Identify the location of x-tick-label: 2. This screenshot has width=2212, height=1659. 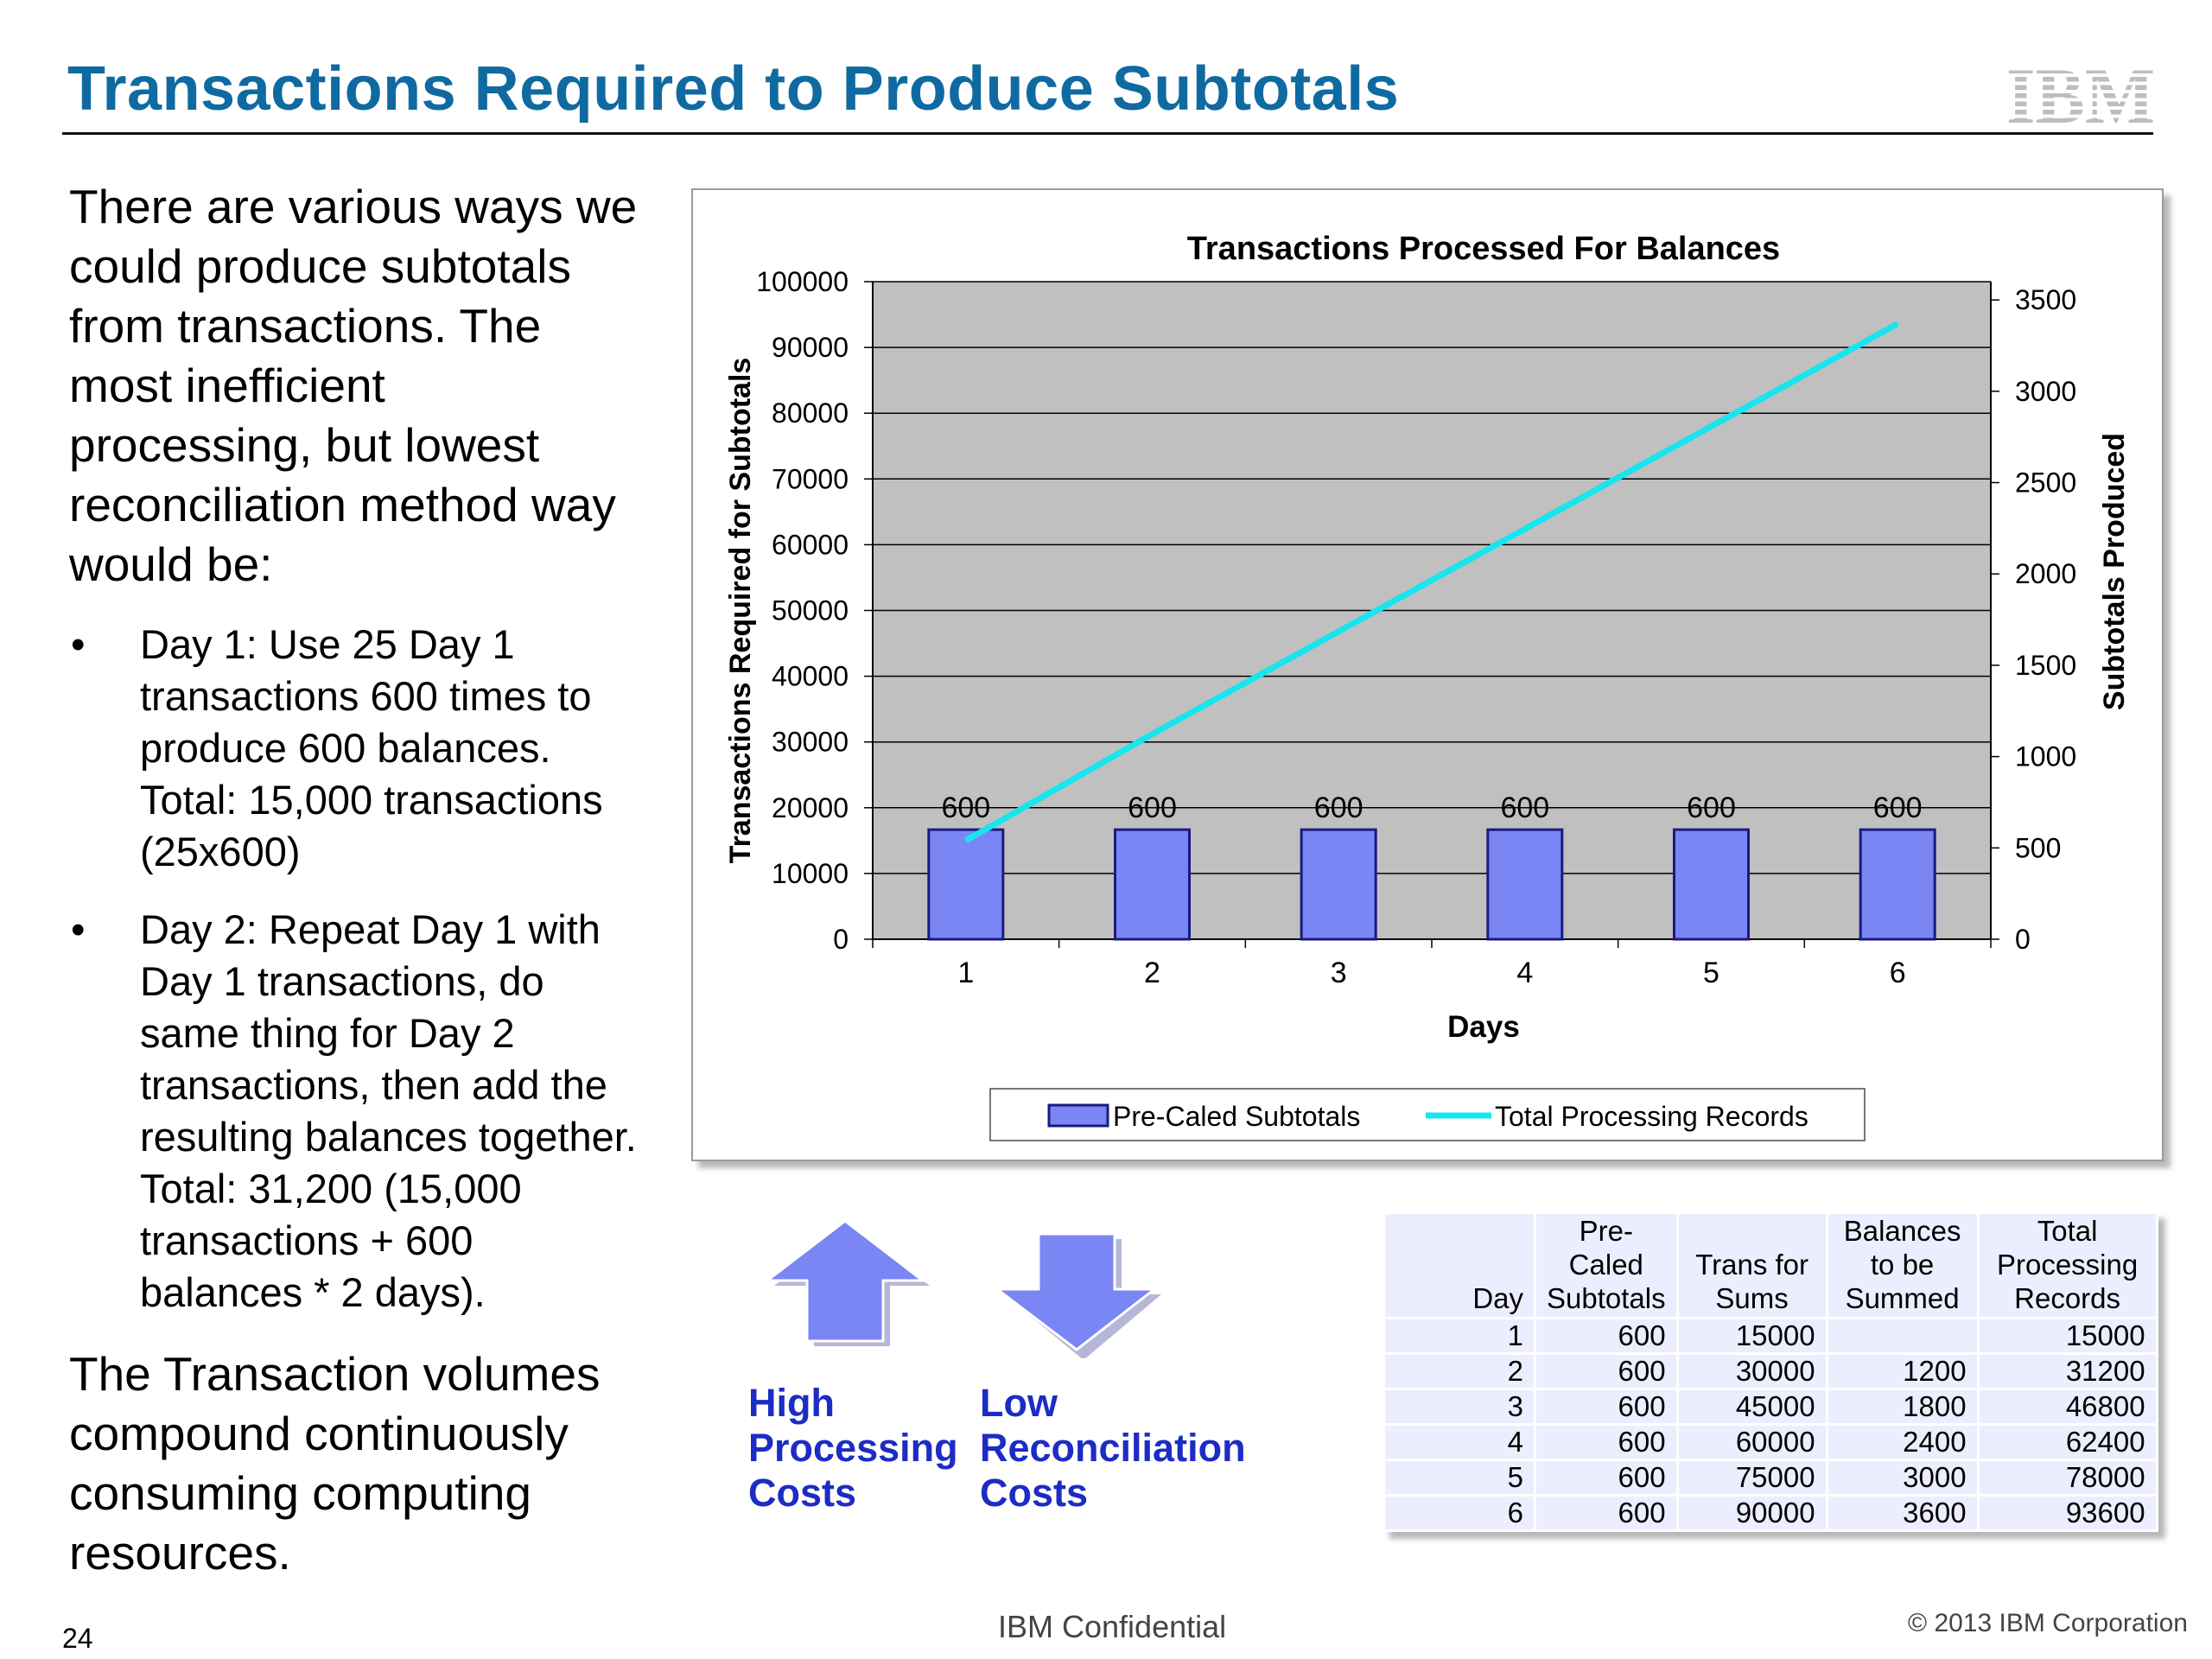
(1152, 973).